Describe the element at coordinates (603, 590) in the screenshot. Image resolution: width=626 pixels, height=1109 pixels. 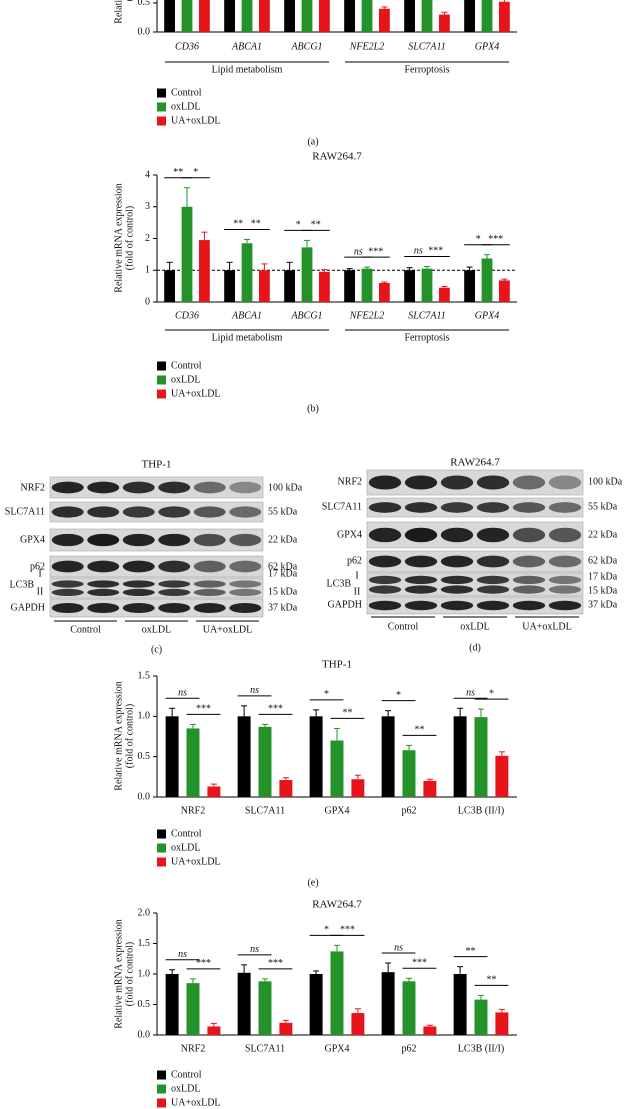
I see `molecular-weight: 15 kDa` at that location.